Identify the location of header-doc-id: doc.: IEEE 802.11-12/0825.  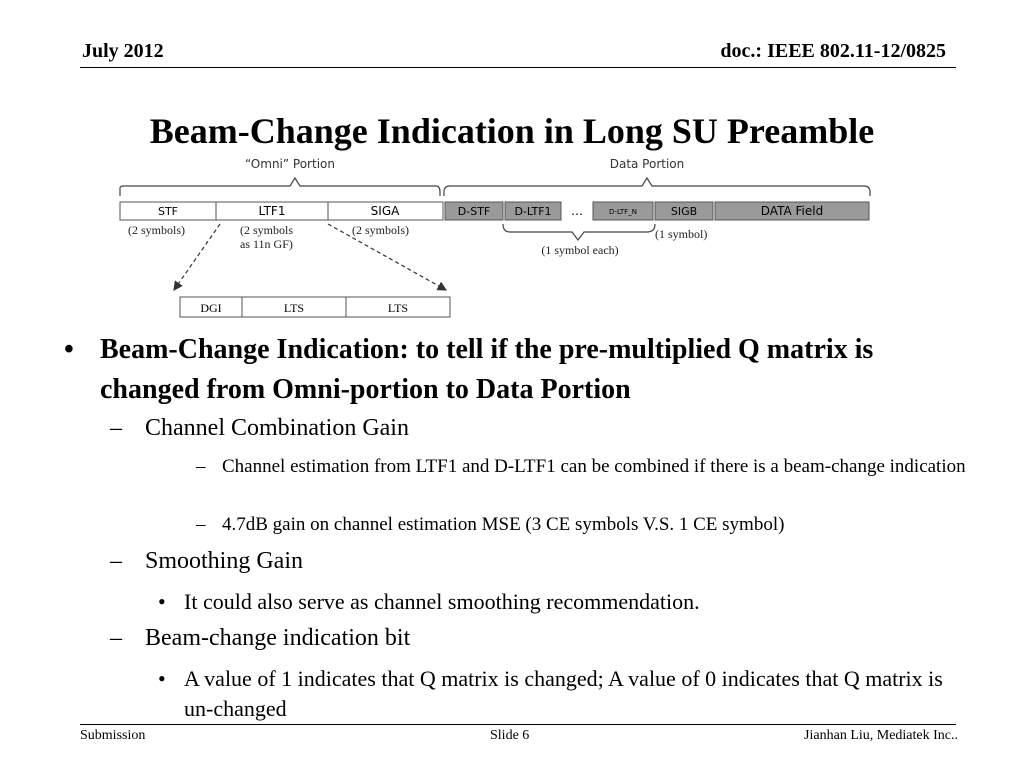
(833, 51).